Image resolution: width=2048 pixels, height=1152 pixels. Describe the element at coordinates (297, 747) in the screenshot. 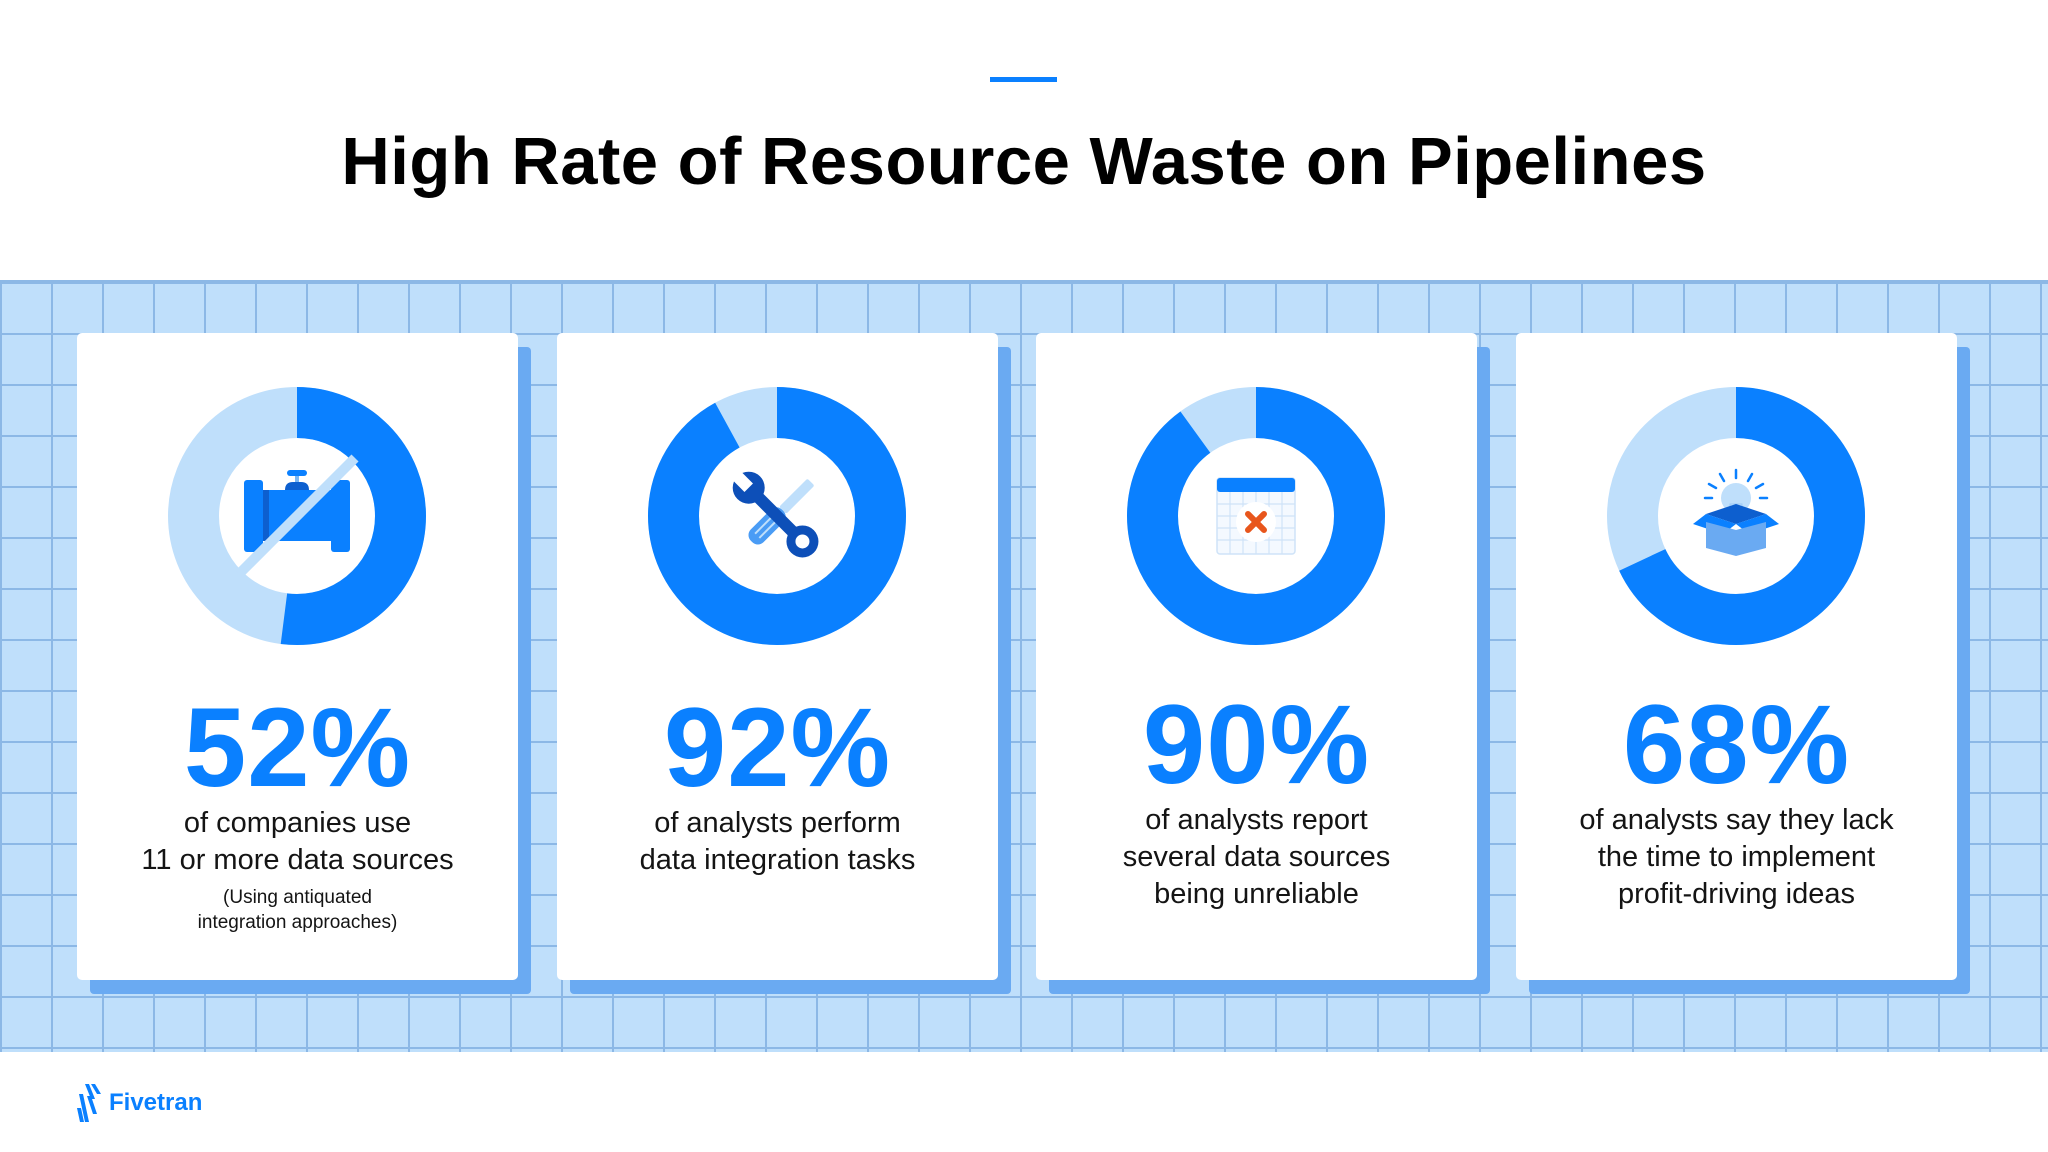

I see `stat-percentage: 52%` at that location.